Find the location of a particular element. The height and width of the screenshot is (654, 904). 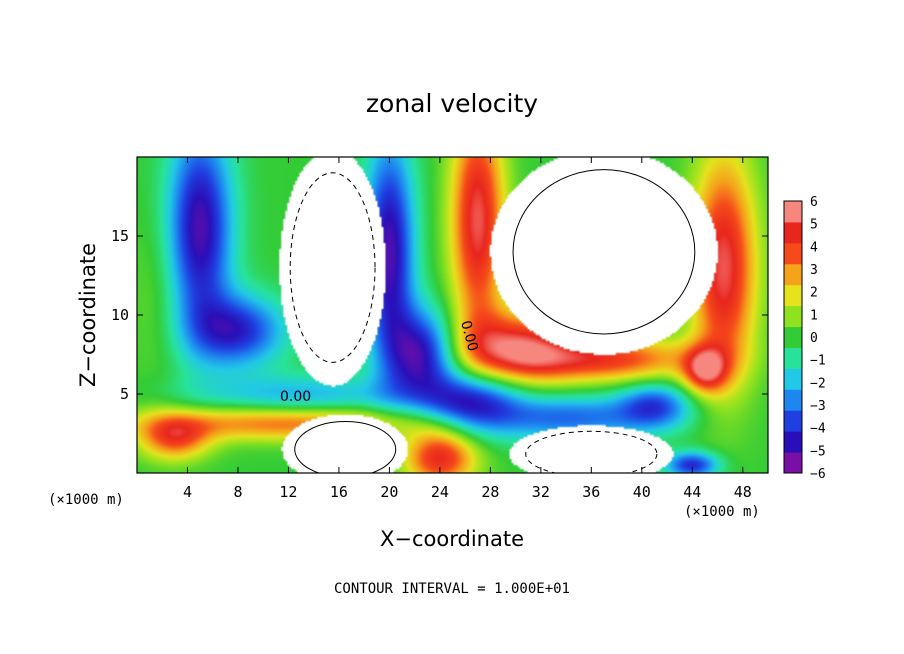

colorbar-tick-label: −4 is located at coordinates (818, 429).